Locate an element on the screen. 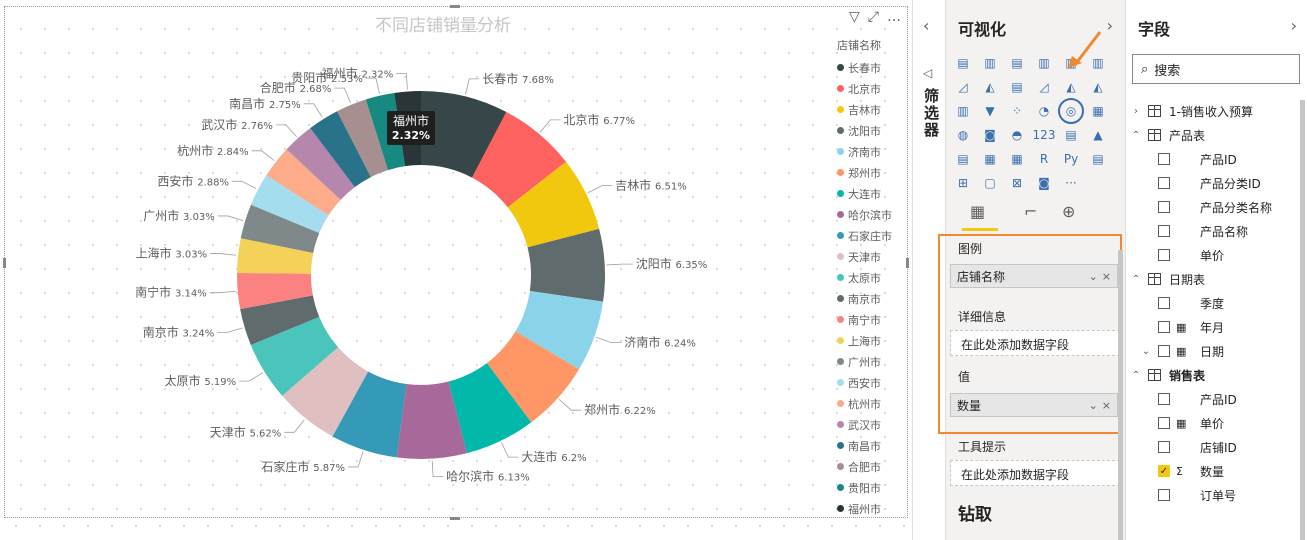 The image size is (1307, 540). filters-label: 筛选器 is located at coordinates (931, 113).